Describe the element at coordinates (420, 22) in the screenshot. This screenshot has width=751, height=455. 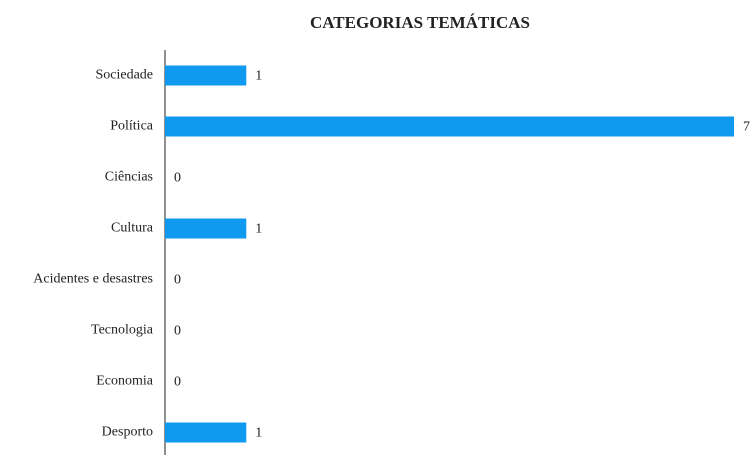
I see `chart-title: CATEGORIAS TEMÁTICAS` at that location.